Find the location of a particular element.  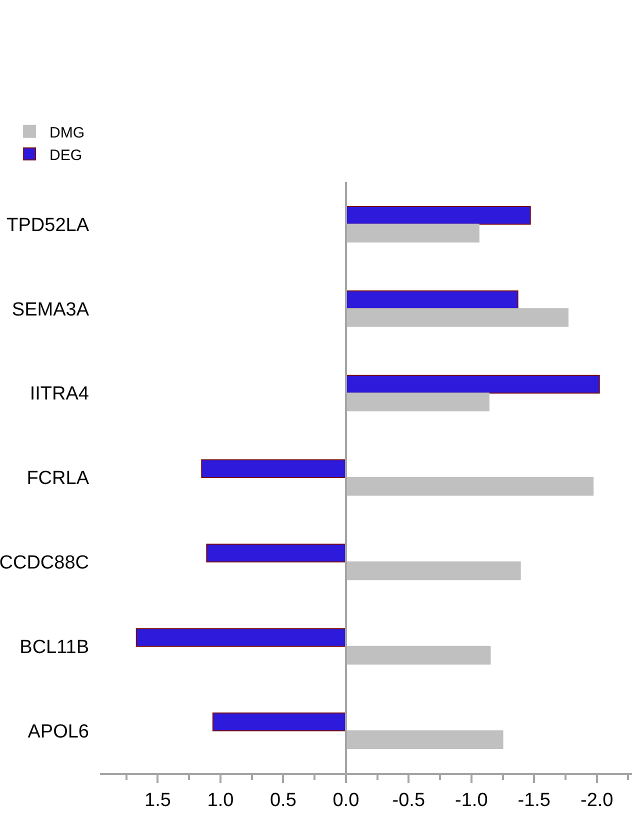

y-tick-label: BCL11B is located at coordinates (54, 647).